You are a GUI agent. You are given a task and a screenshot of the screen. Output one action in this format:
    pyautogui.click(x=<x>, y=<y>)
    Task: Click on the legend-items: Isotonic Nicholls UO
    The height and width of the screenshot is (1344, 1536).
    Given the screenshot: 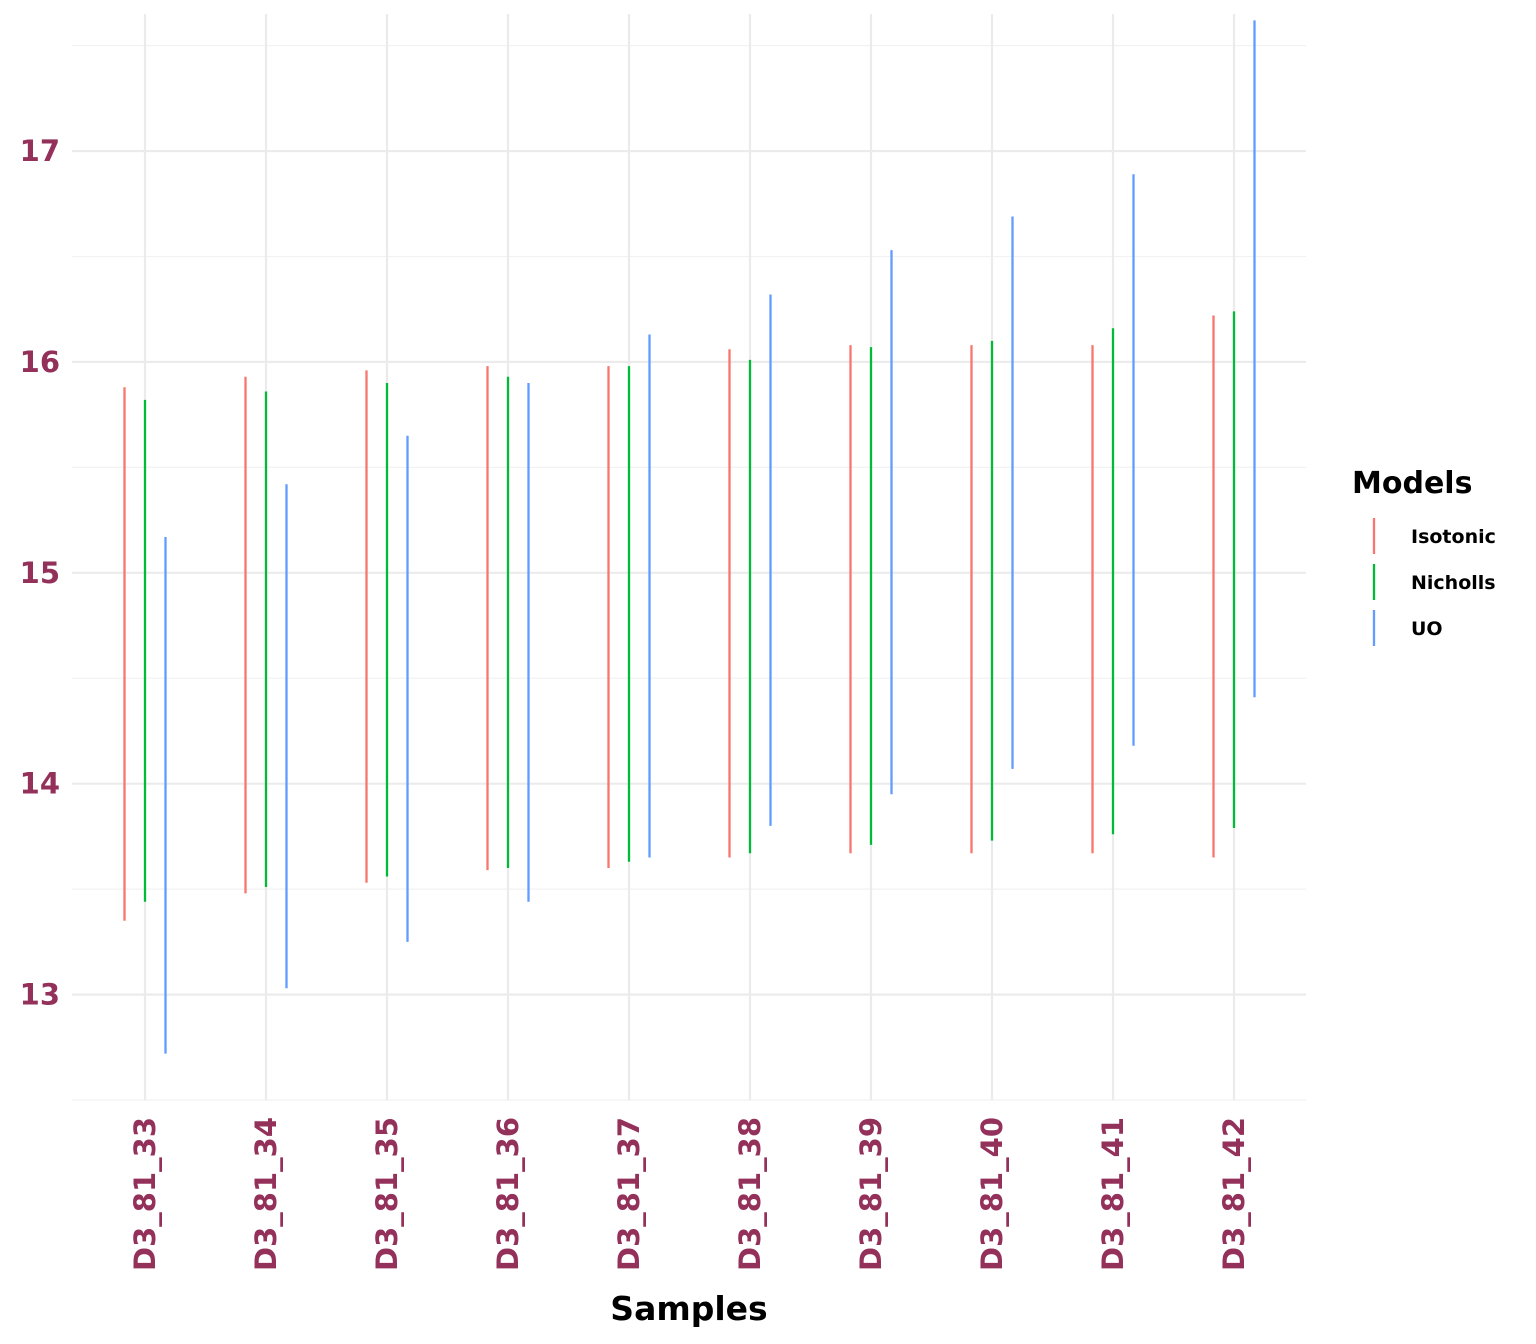 What is the action you would take?
    pyautogui.click(x=1434, y=582)
    